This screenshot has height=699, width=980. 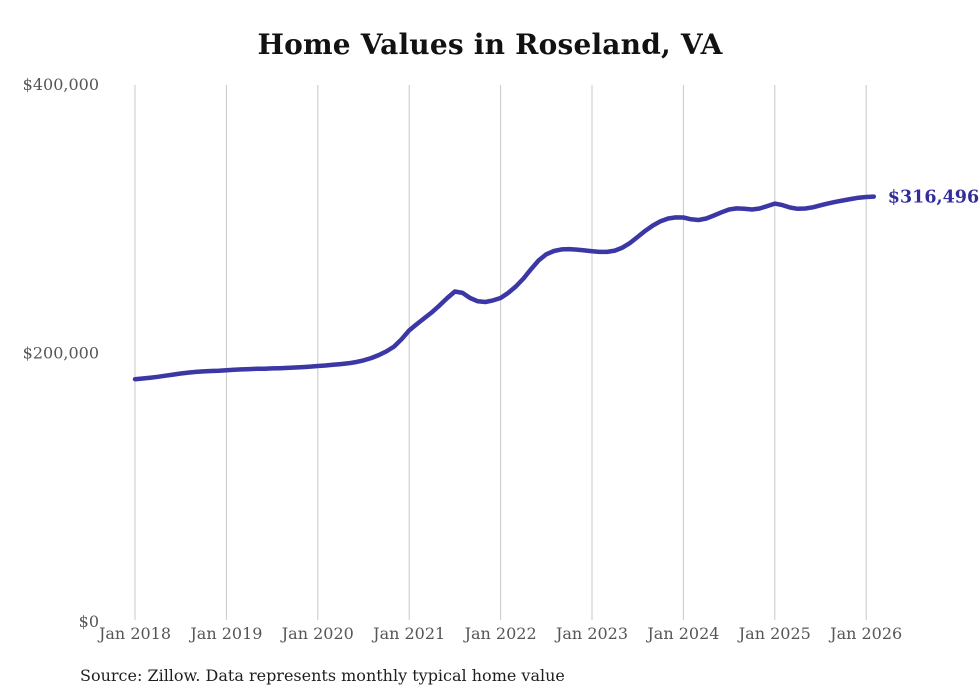 I want to click on x-tick-label: Jan 2024, so click(x=682, y=633).